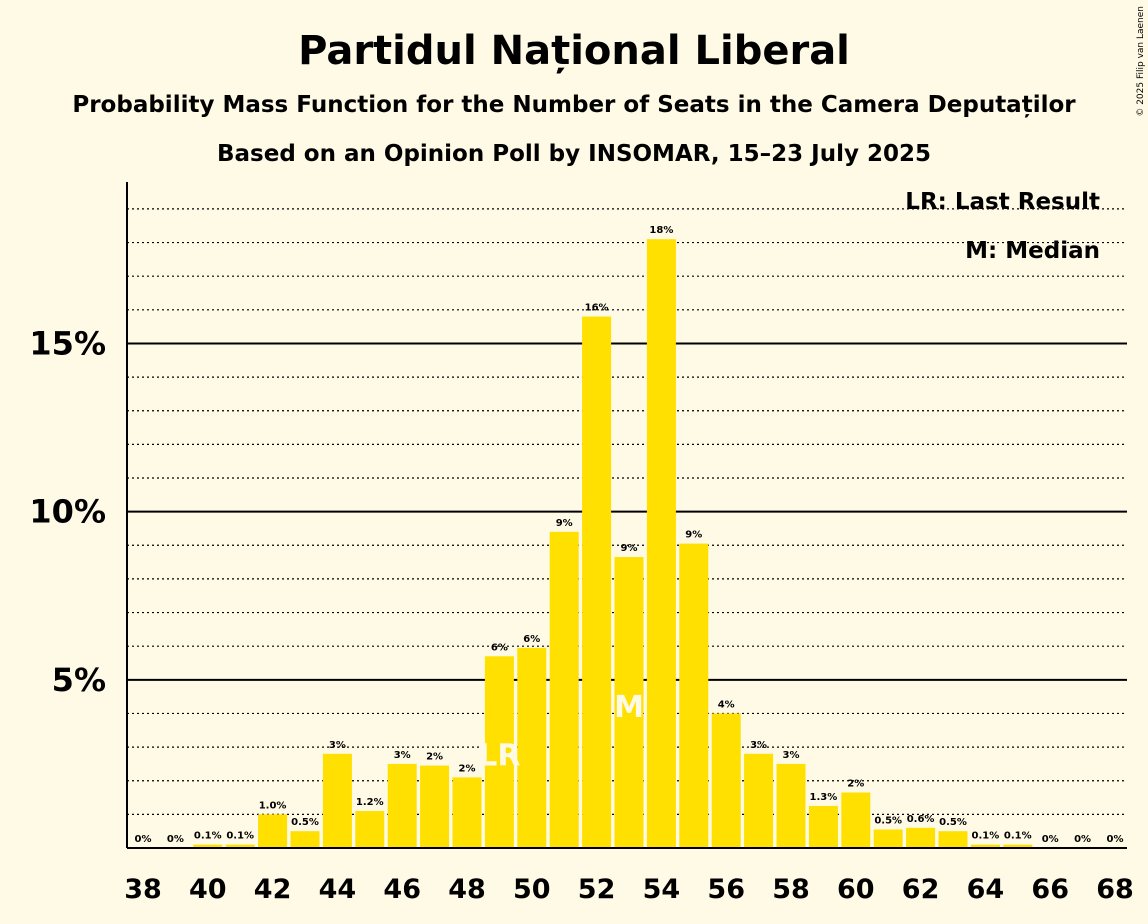 The image size is (1148, 924). What do you see at coordinates (855, 784) in the screenshot?
I see `bar-label-seat-60: 2%` at bounding box center [855, 784].